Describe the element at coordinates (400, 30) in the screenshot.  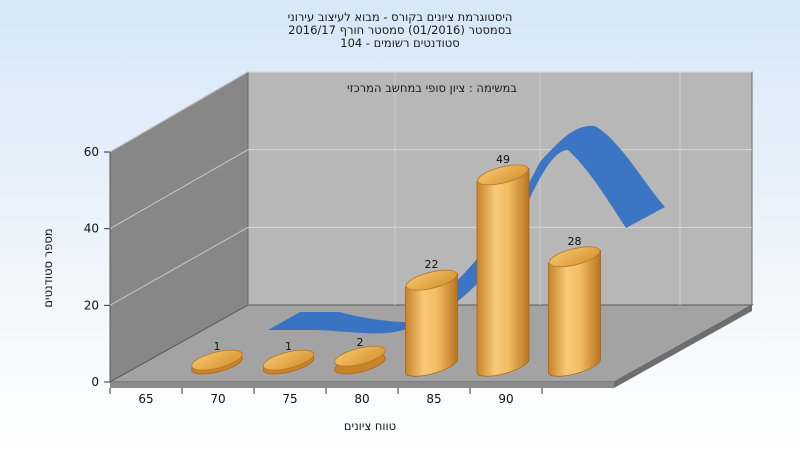
I see `chart-title-line-2: בסמסטר (01/2016) סמסטר חורף 2016/17` at that location.